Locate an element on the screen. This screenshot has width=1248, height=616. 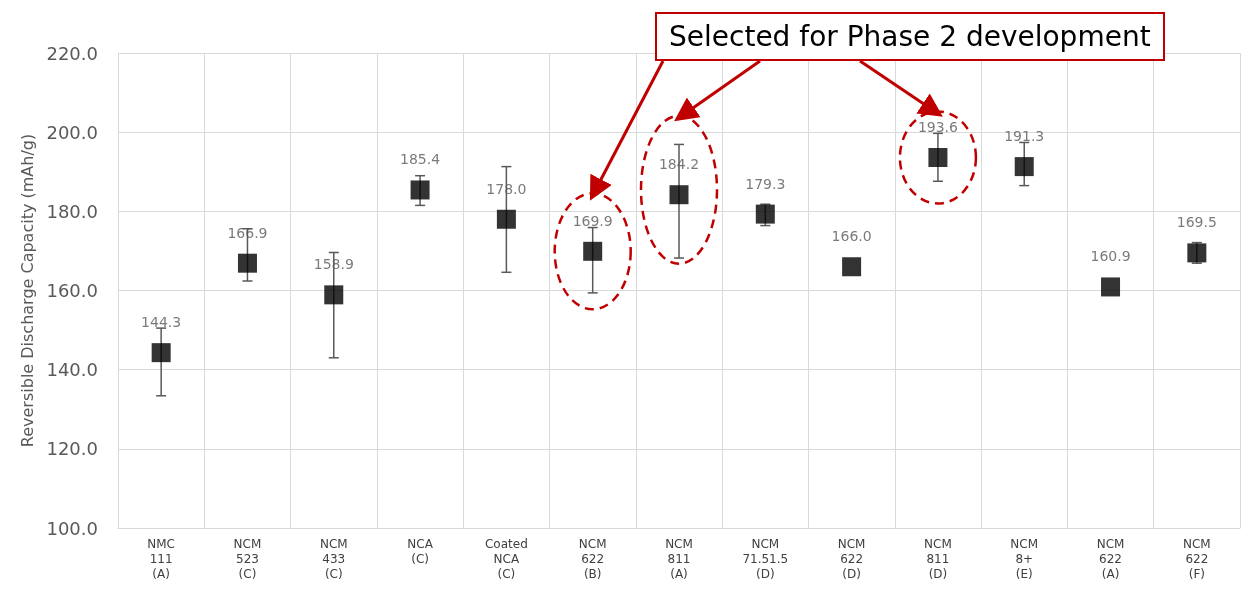
y-tick-label: 200.0 is located at coordinates (72, 132).